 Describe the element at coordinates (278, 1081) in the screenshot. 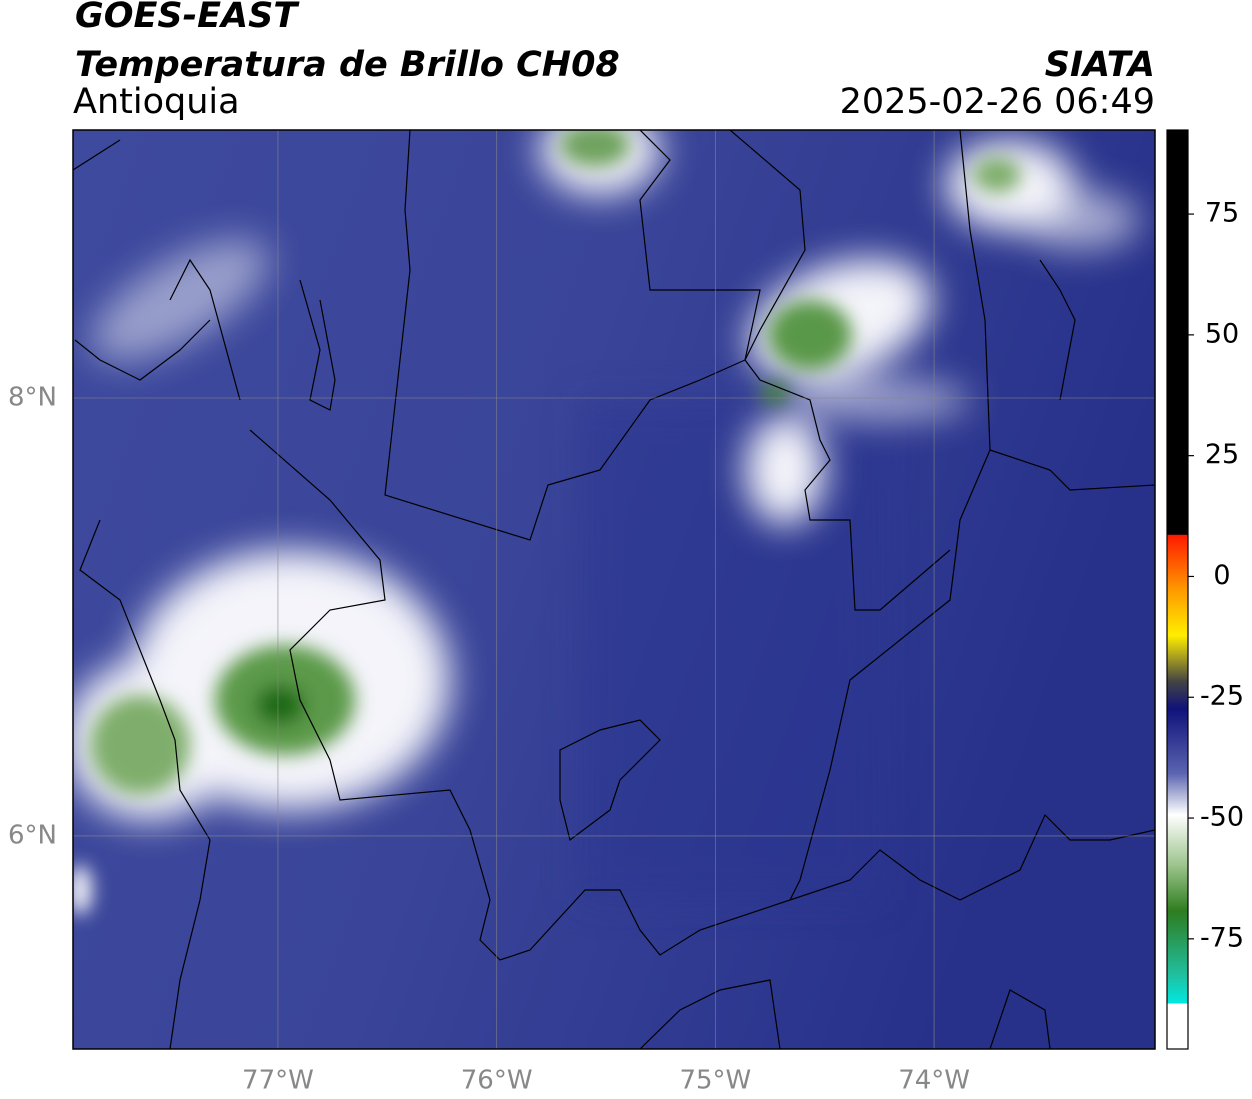

I see `lon-tick-label: 77°W` at that location.